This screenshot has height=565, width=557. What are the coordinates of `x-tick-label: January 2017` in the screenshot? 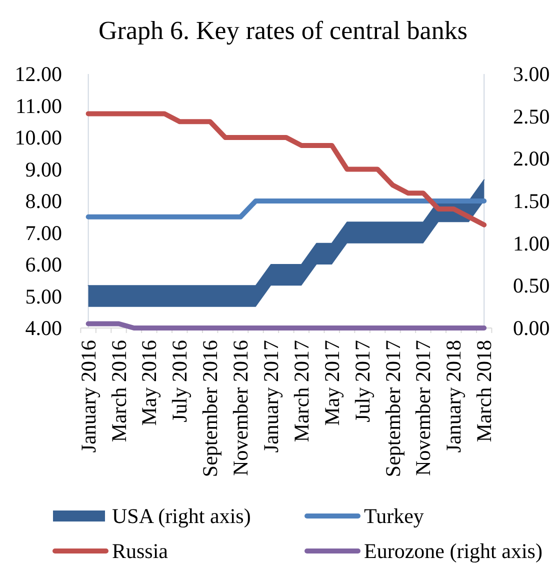 It's located at (270, 396).